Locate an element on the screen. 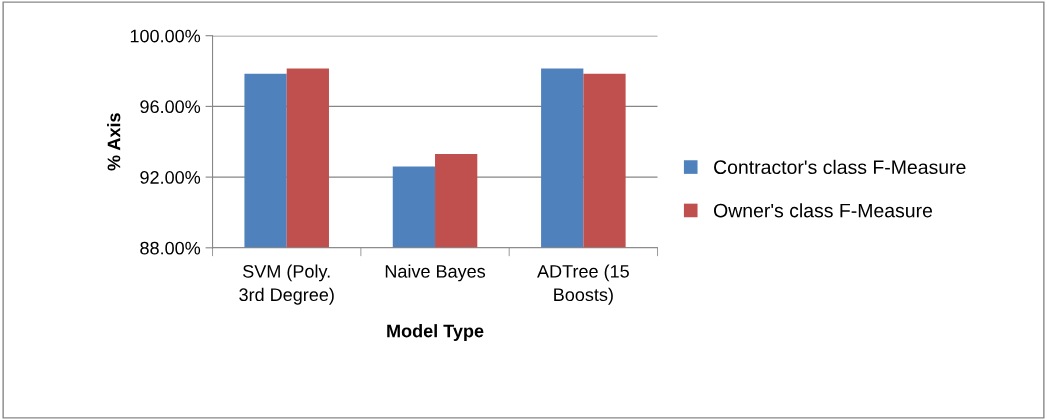  x-tick-label: SVM (Poly. 3rd Degree) is located at coordinates (286, 284).